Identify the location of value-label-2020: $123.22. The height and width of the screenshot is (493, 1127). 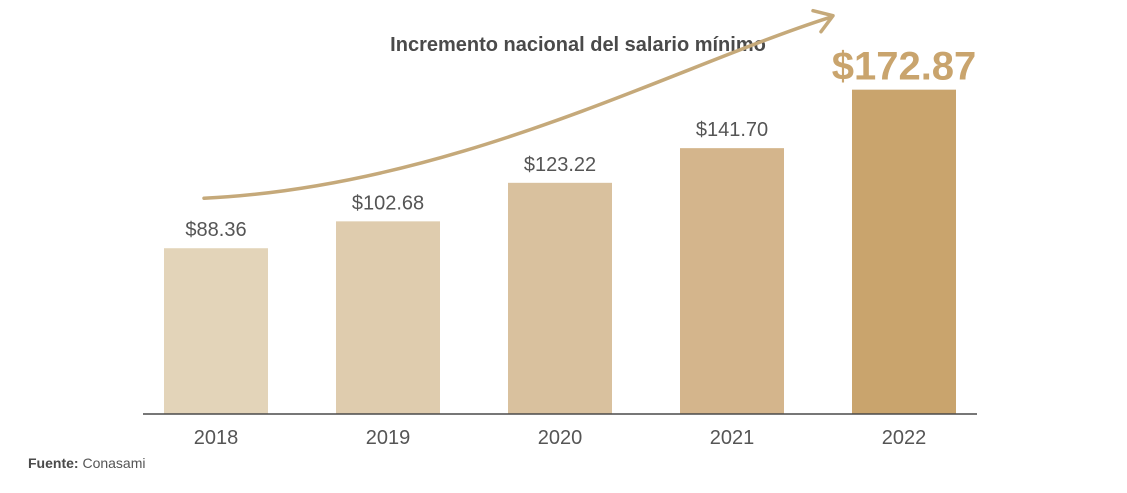
(560, 165).